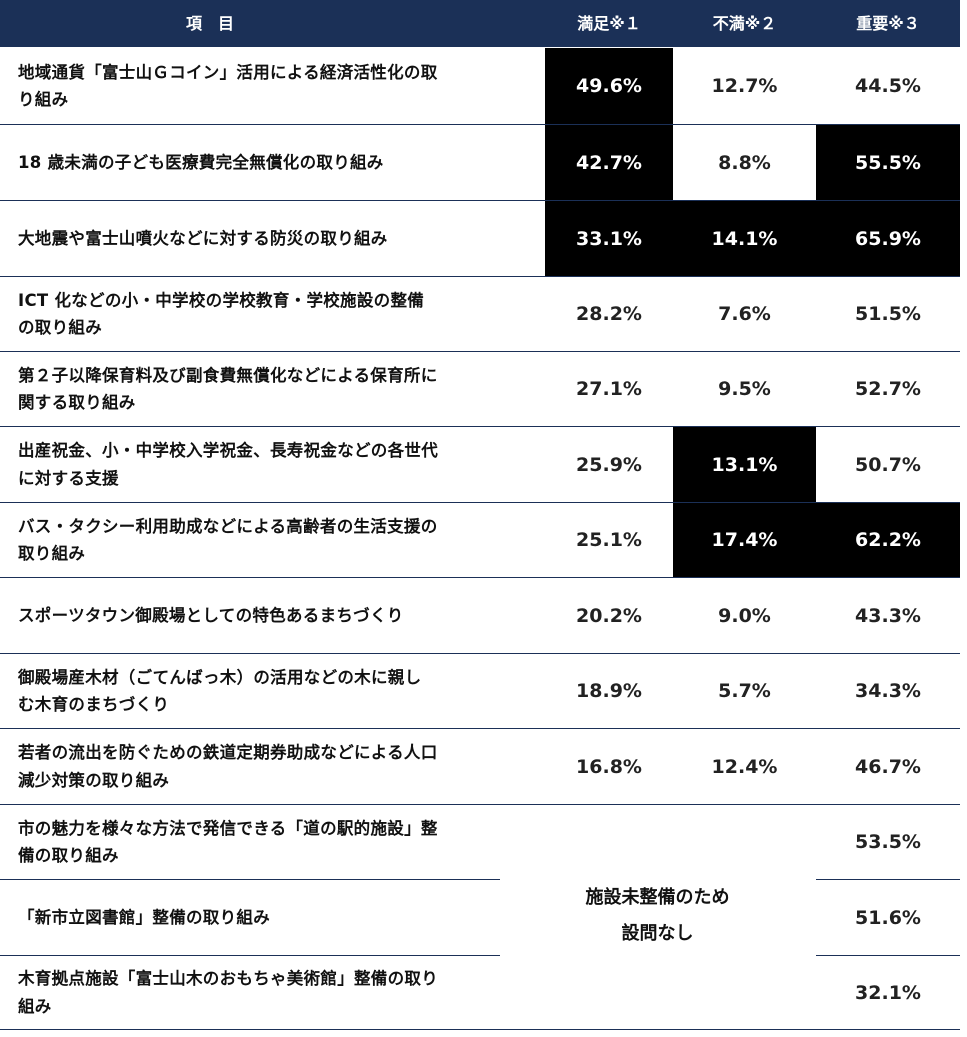 The width and height of the screenshot is (967, 1037). Describe the element at coordinates (657, 916) in the screenshot. I see `no-facility-note: 施設未整備のため 設問なし` at that location.